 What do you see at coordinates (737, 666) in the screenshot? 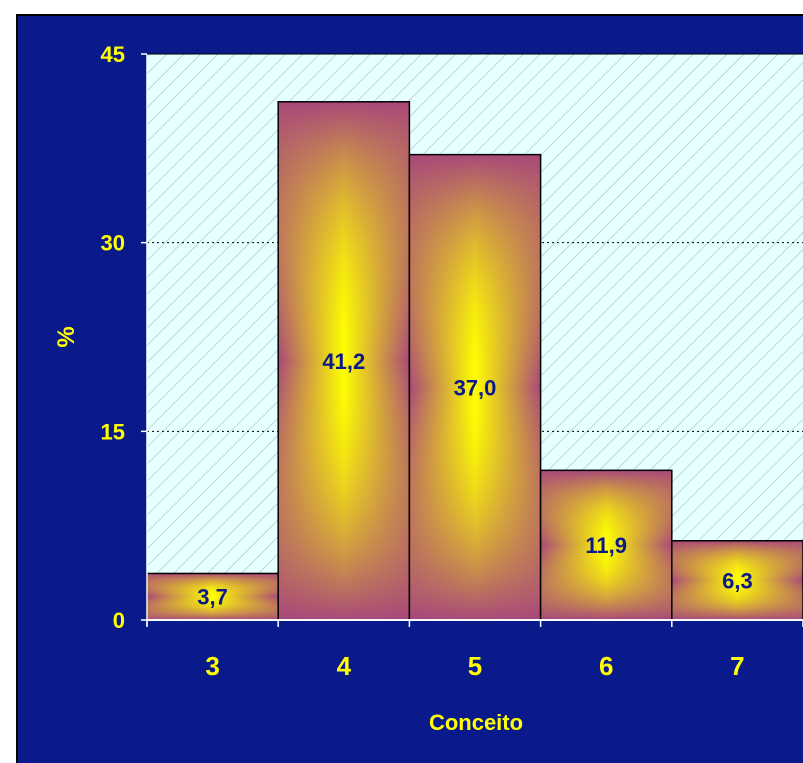
I see `x-tick-label: 7` at bounding box center [737, 666].